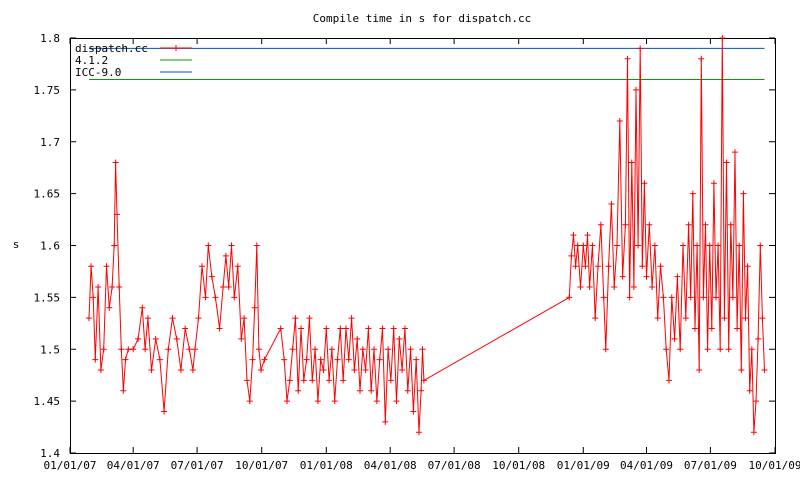  I want to click on y-tick-label: 1.45, so click(47, 401).